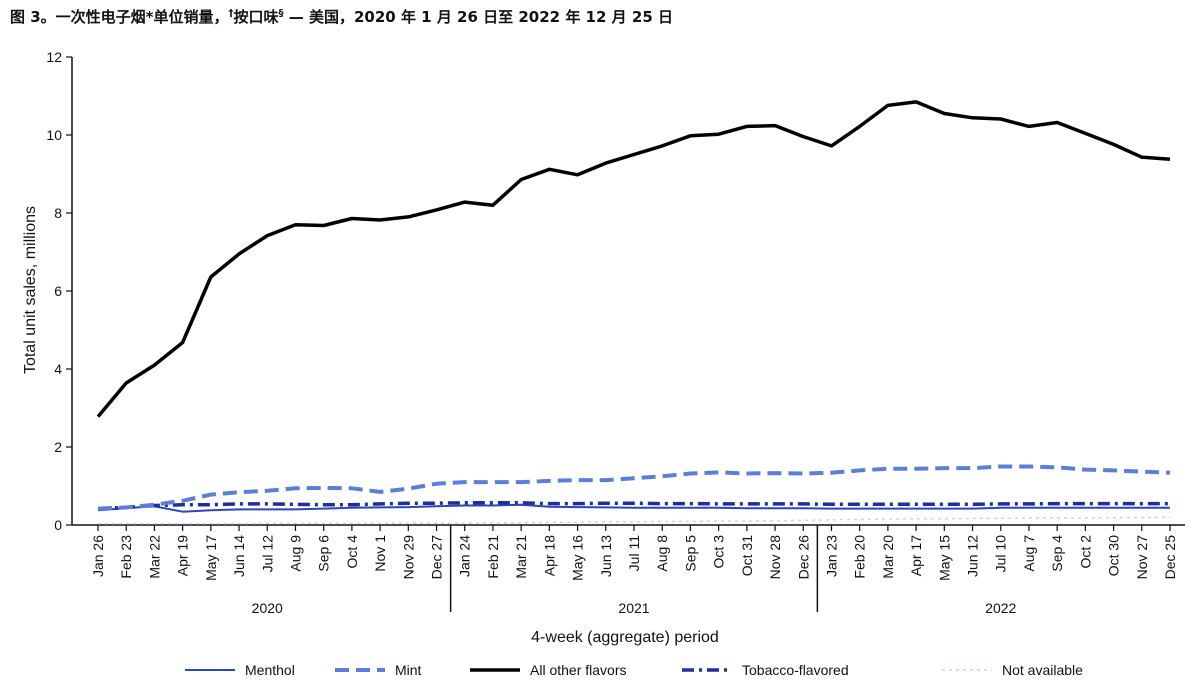 This screenshot has width=1200, height=693. I want to click on y-tick-label: 6, so click(58, 291).